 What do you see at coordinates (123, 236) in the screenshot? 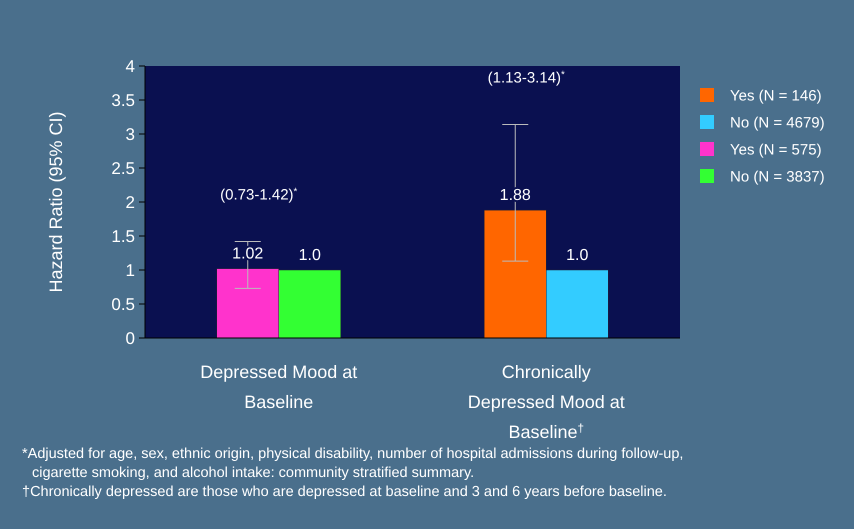
I see `y-tick-label: 1.5` at bounding box center [123, 236].